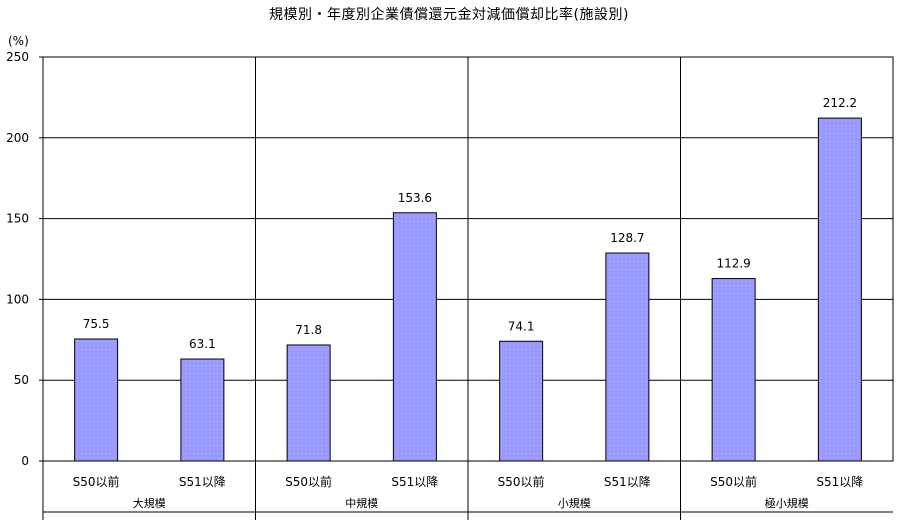 The height and width of the screenshot is (525, 898). What do you see at coordinates (840, 103) in the screenshot?
I see `data-label: 212.2` at bounding box center [840, 103].